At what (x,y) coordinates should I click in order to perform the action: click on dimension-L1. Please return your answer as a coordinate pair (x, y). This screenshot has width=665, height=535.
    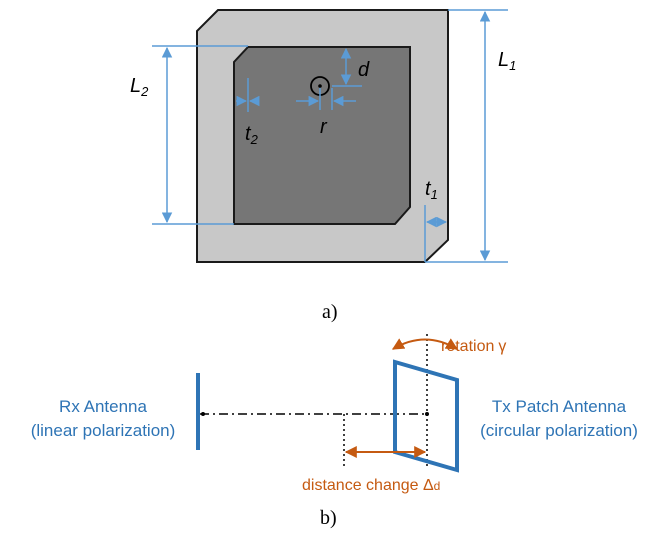
    Looking at the image, I should click on (466, 136).